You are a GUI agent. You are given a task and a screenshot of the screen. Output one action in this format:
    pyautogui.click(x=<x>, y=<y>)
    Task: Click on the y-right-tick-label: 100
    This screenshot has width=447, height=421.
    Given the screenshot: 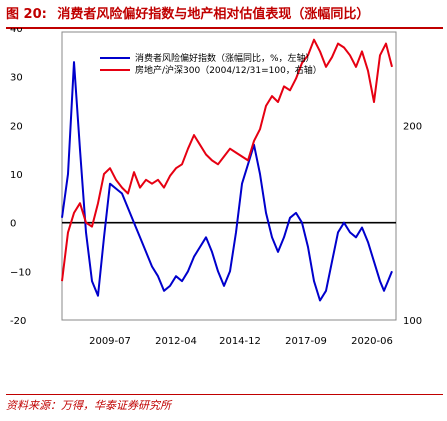 What is the action you would take?
    pyautogui.click(x=412, y=321)
    